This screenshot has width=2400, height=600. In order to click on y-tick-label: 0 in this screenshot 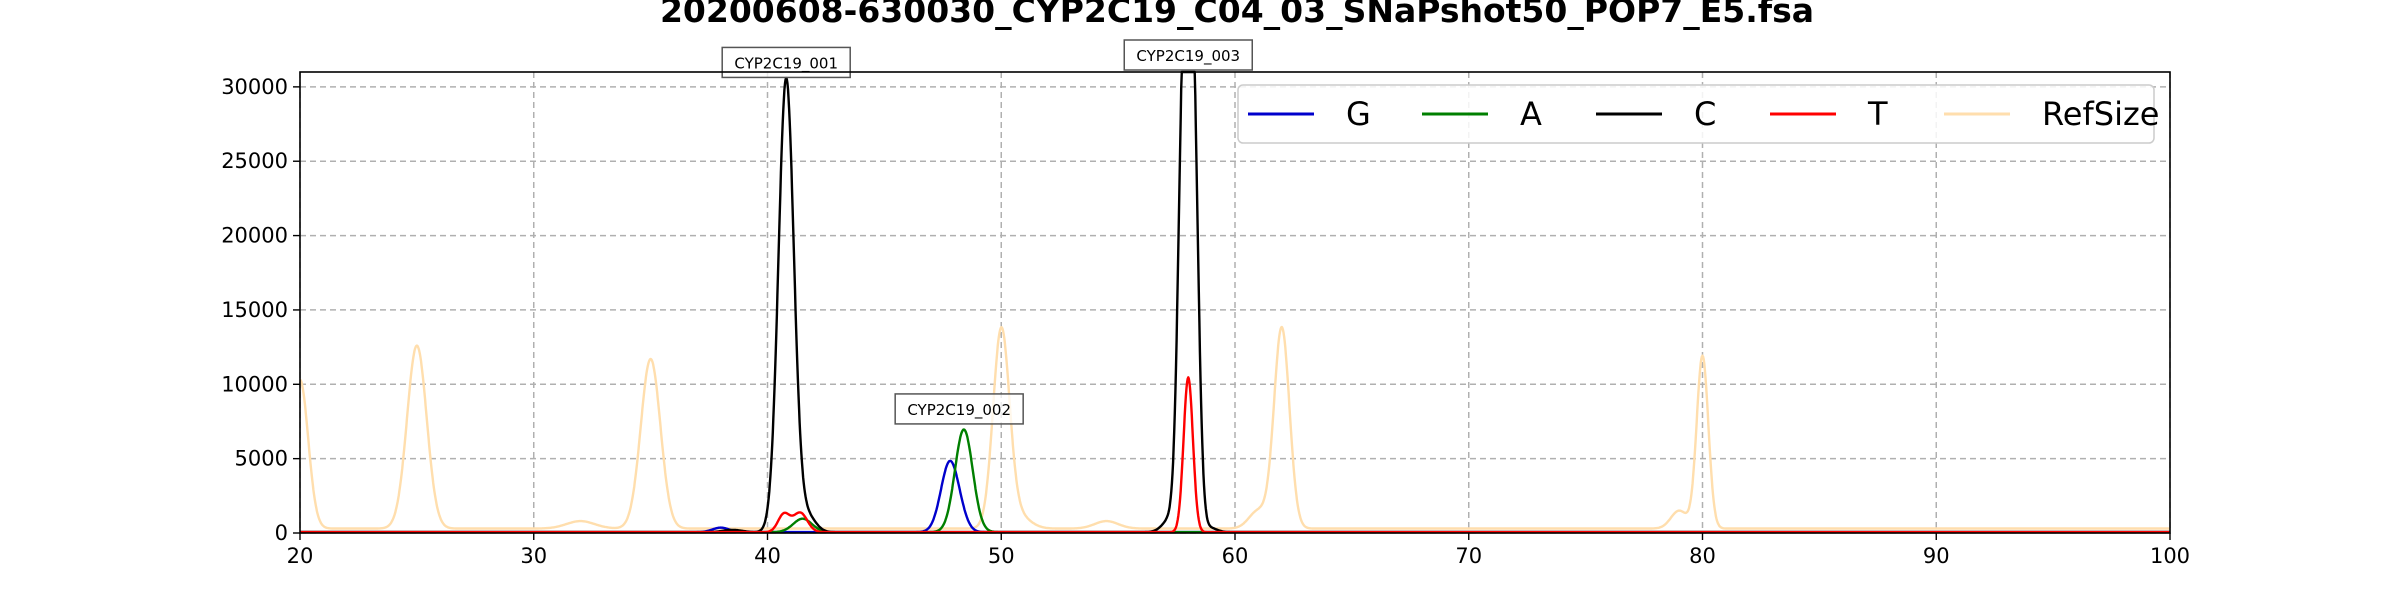, I will do `click(281, 533)`.